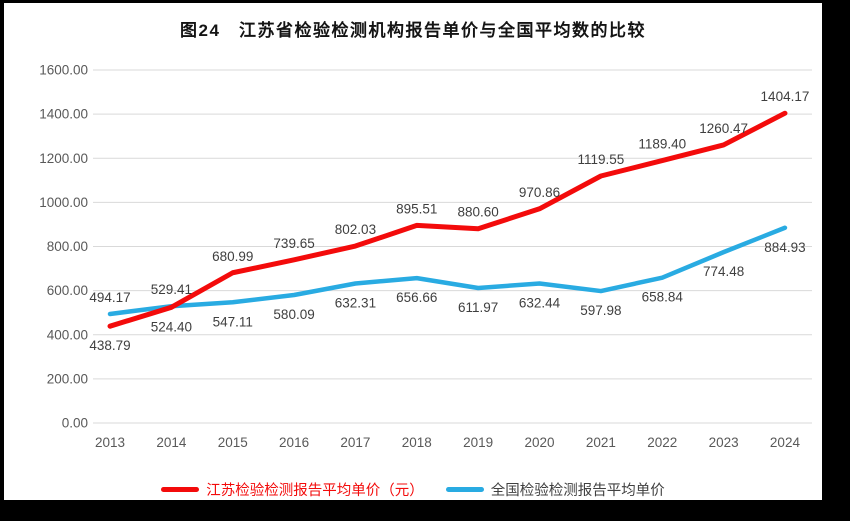 The height and width of the screenshot is (521, 850). I want to click on x-axis-tick-label: 2016, so click(294, 442).